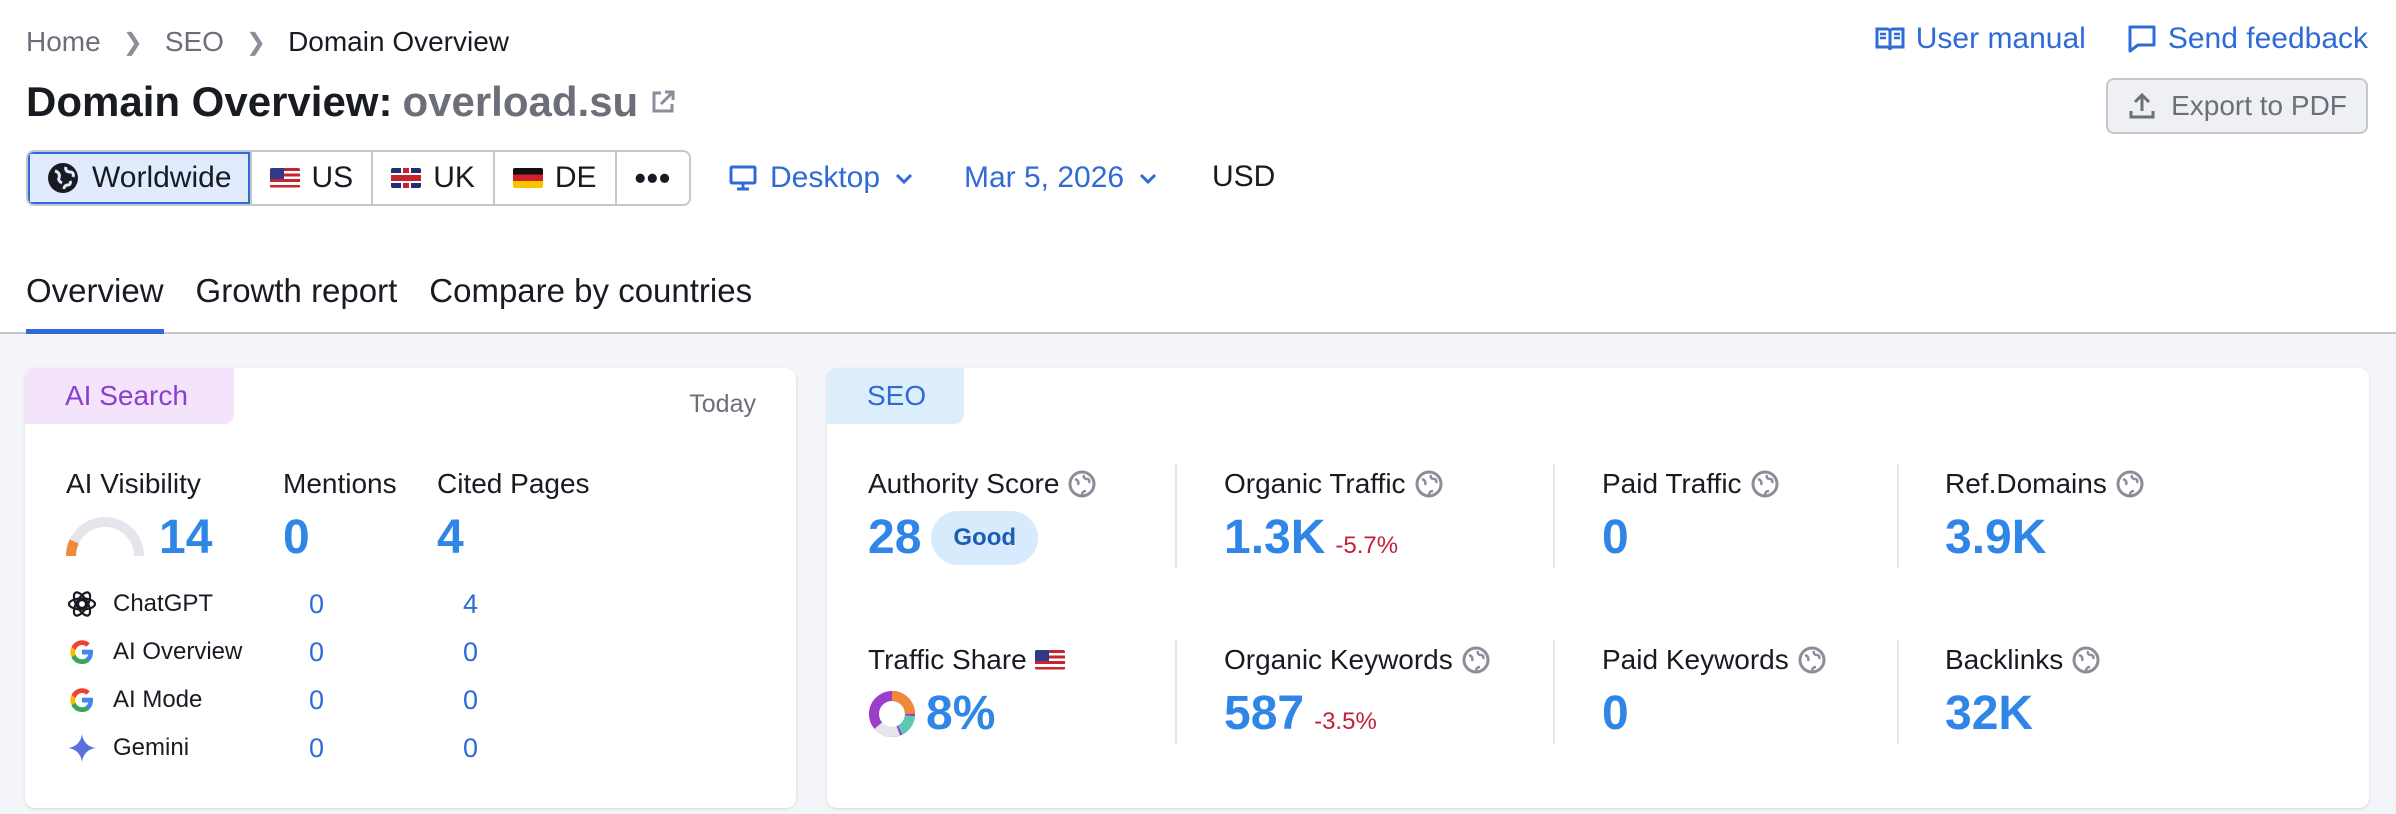  What do you see at coordinates (555, 178) in the screenshot?
I see `db-de-button: DE` at bounding box center [555, 178].